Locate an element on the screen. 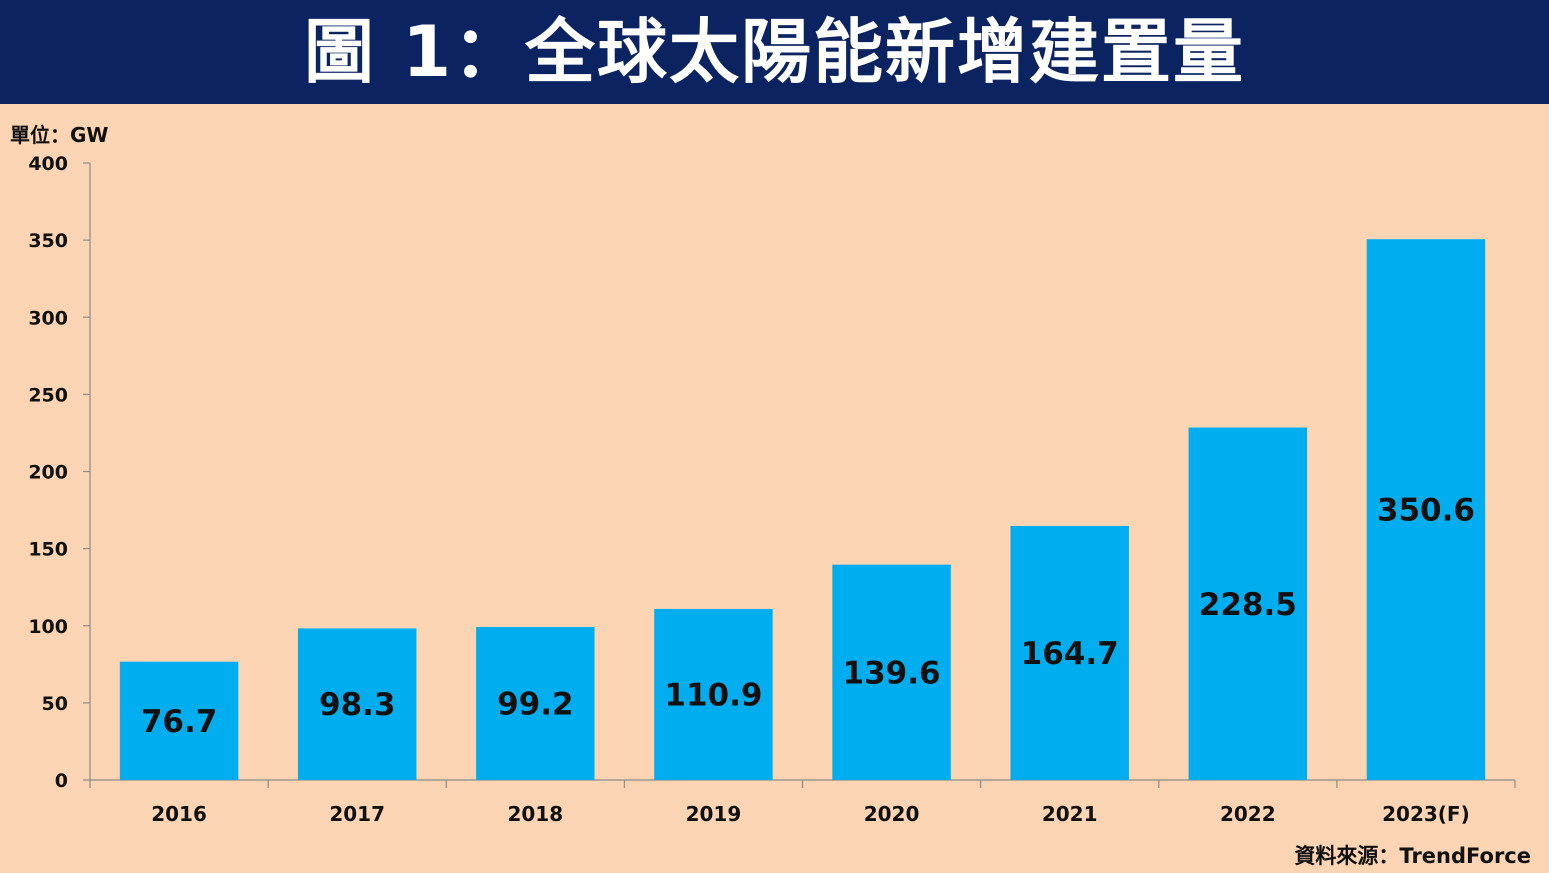 The height and width of the screenshot is (873, 1549). x-tick-label: 2016 is located at coordinates (179, 814).